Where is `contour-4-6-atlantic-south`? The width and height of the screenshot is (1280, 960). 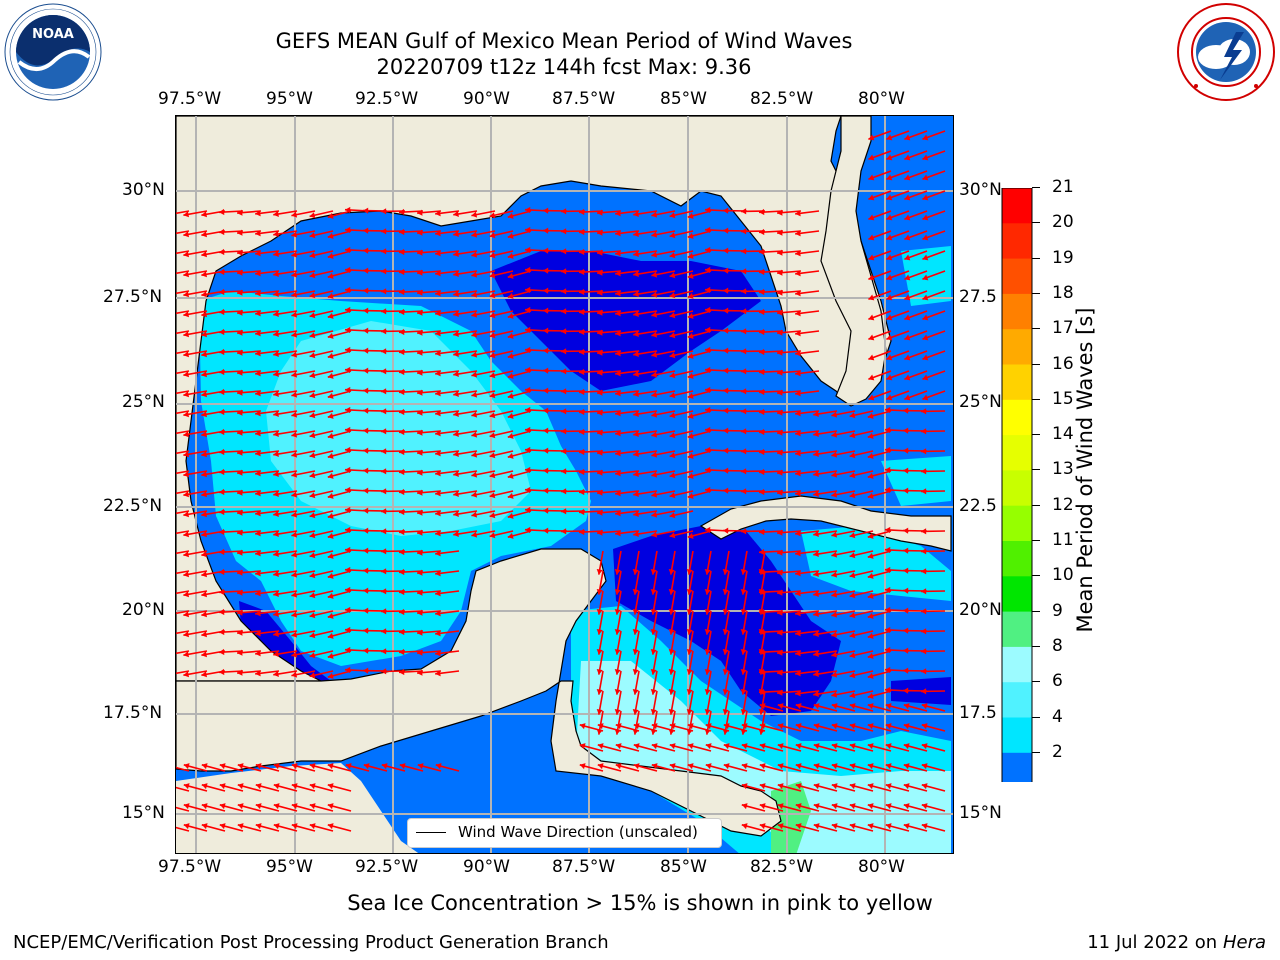
contour-4-6-atlantic-south is located at coordinates (916, 481).